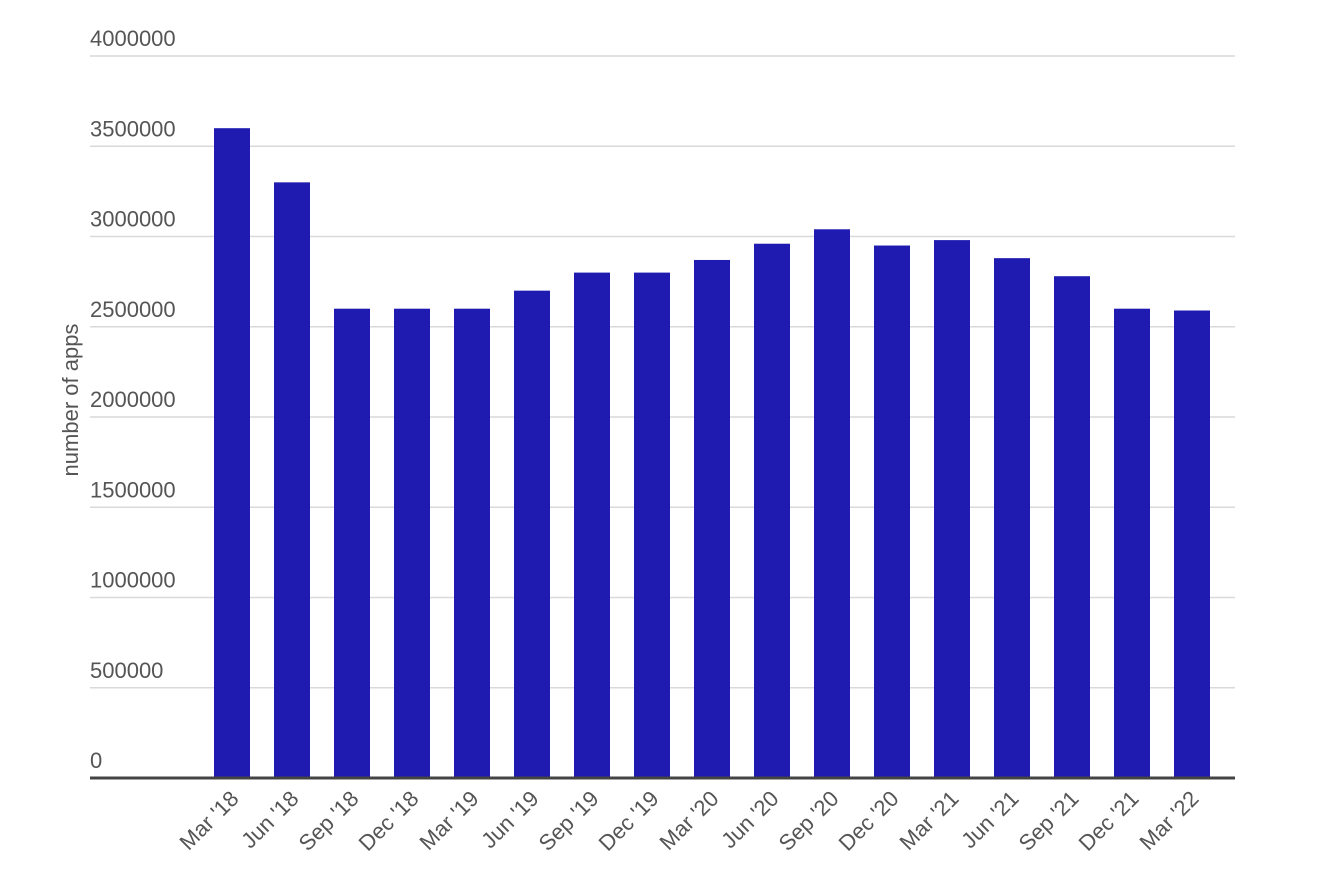 The width and height of the screenshot is (1330, 886). I want to click on y-tick-label: 1000000, so click(133, 580).